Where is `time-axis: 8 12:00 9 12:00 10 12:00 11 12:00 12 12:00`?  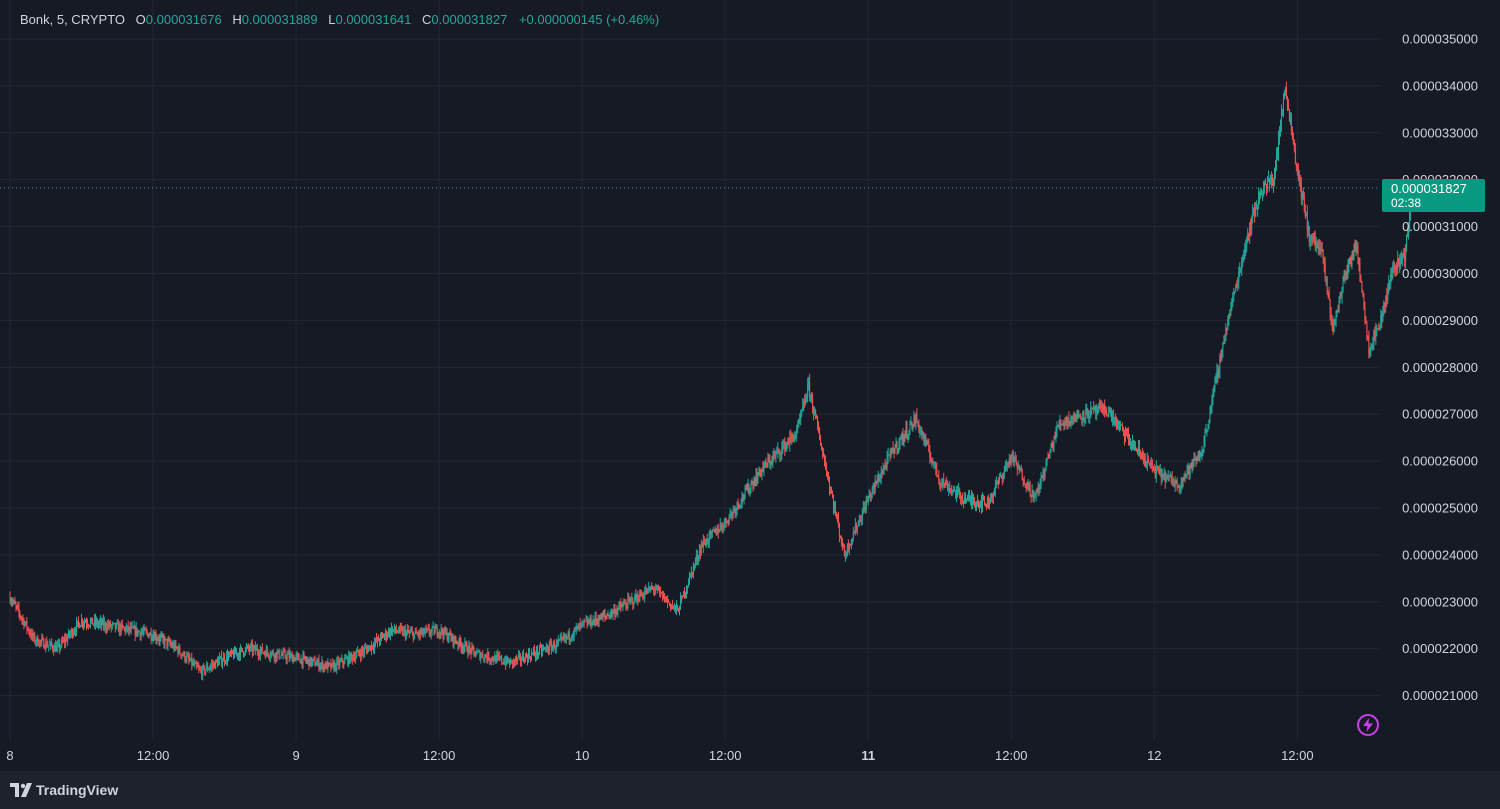
time-axis: 8 12:00 9 12:00 10 12:00 11 12:00 12 12:00 is located at coordinates (659, 755).